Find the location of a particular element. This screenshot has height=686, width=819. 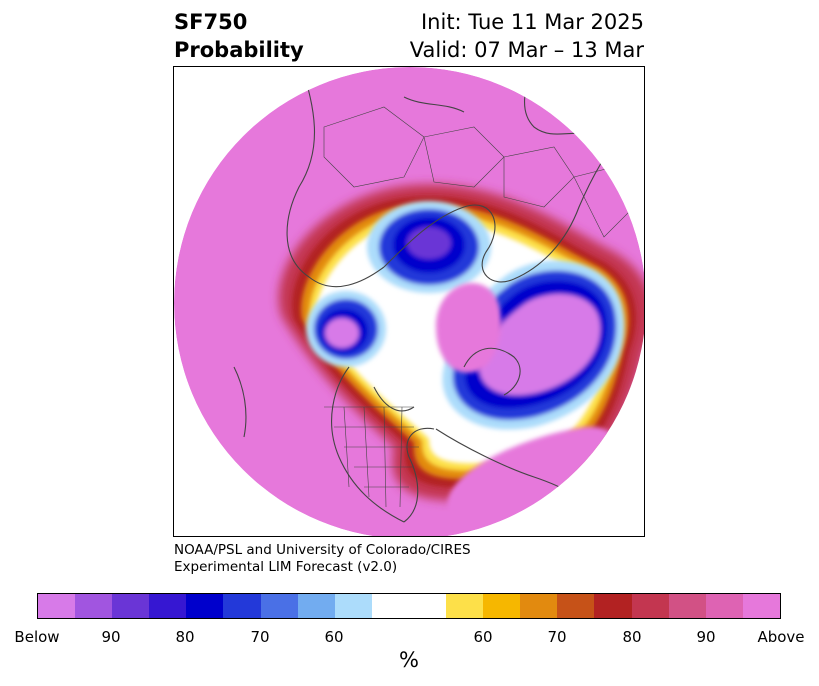

below-core-arctic is located at coordinates (429, 247).